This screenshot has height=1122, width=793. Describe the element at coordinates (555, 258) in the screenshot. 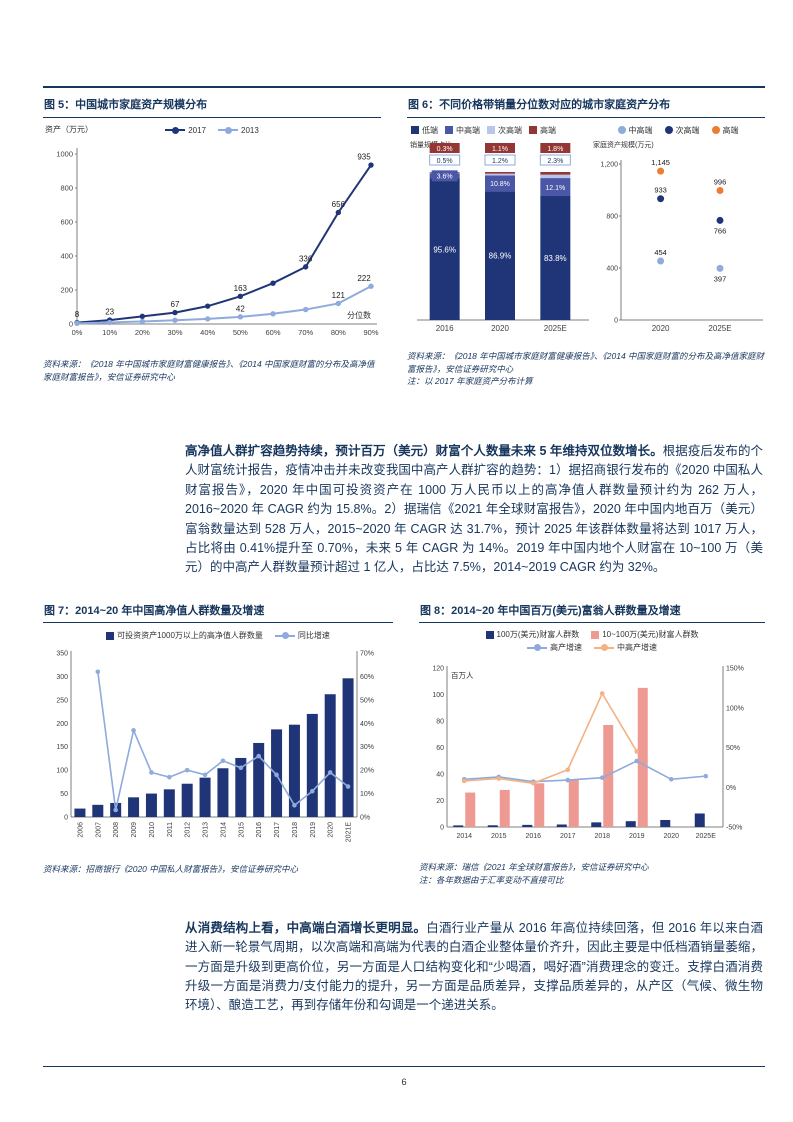

I see `svg-text: 83.8%` at that location.